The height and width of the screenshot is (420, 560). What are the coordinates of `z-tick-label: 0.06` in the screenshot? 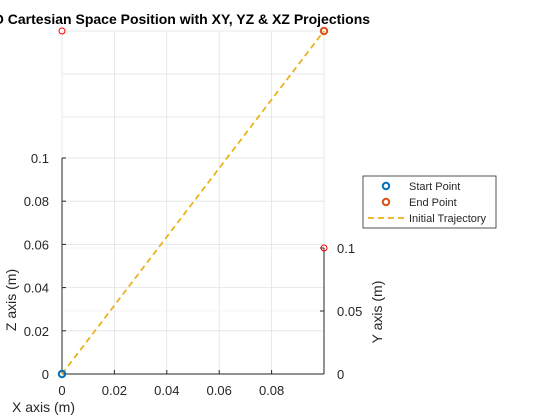 It's located at (36, 244).